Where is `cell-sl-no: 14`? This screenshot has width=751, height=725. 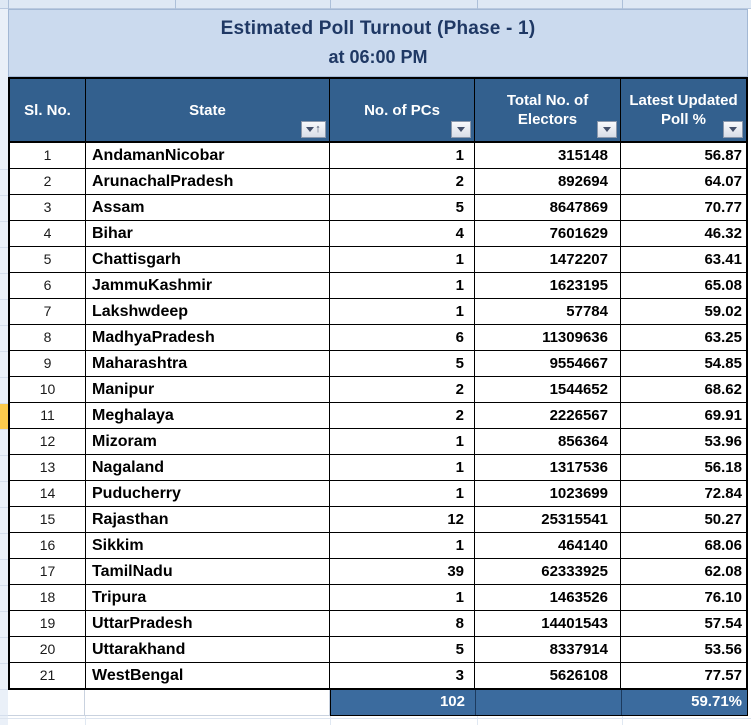 cell-sl-no: 14 is located at coordinates (47, 493).